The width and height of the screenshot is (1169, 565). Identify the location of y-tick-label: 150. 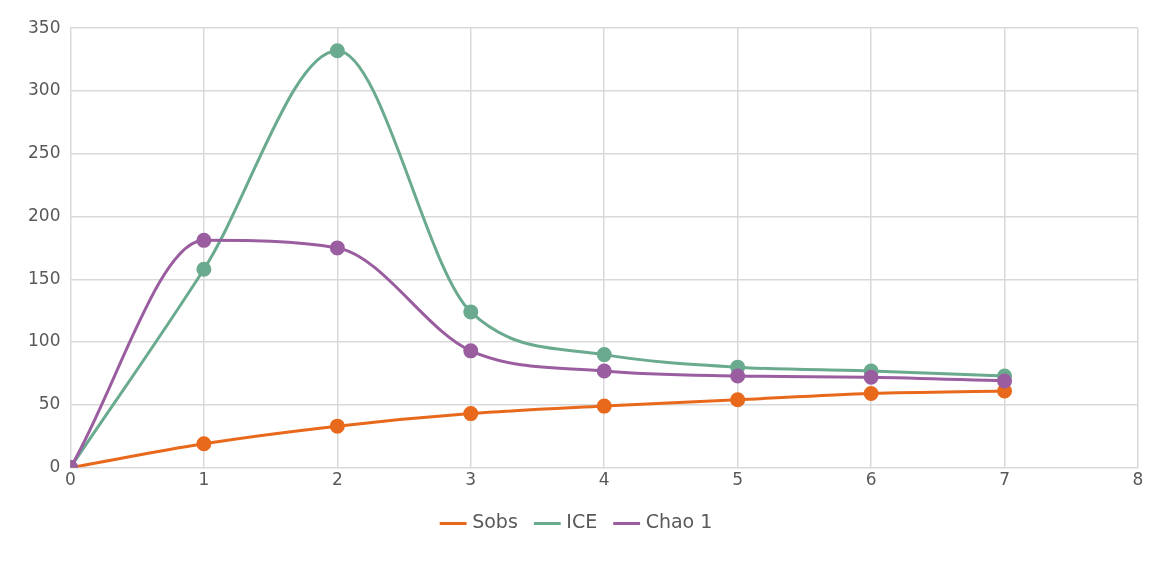
(44, 277).